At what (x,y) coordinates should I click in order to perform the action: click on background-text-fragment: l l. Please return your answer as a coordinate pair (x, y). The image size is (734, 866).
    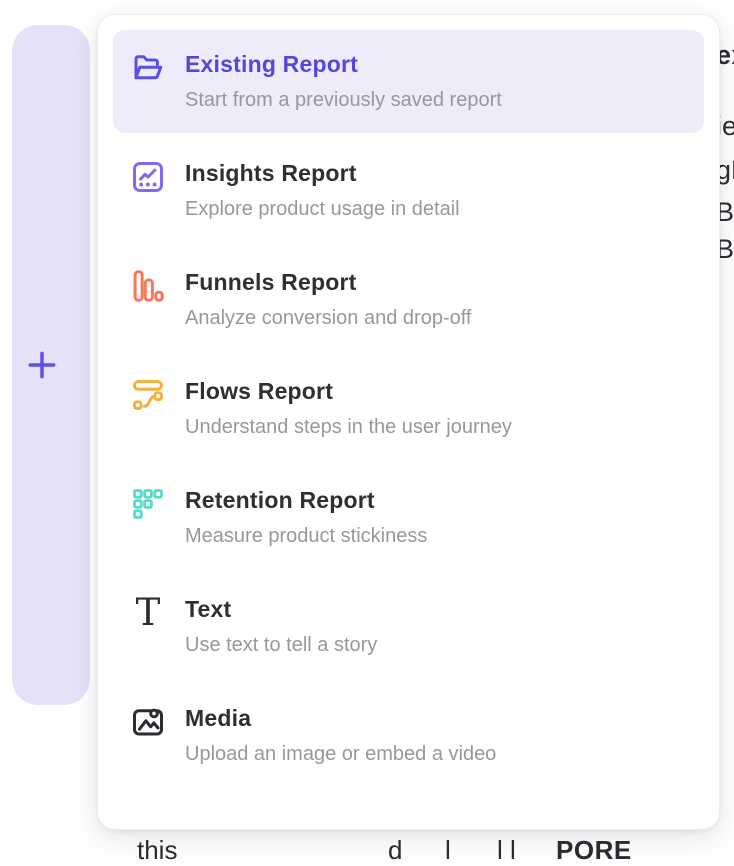
    Looking at the image, I should click on (506, 850).